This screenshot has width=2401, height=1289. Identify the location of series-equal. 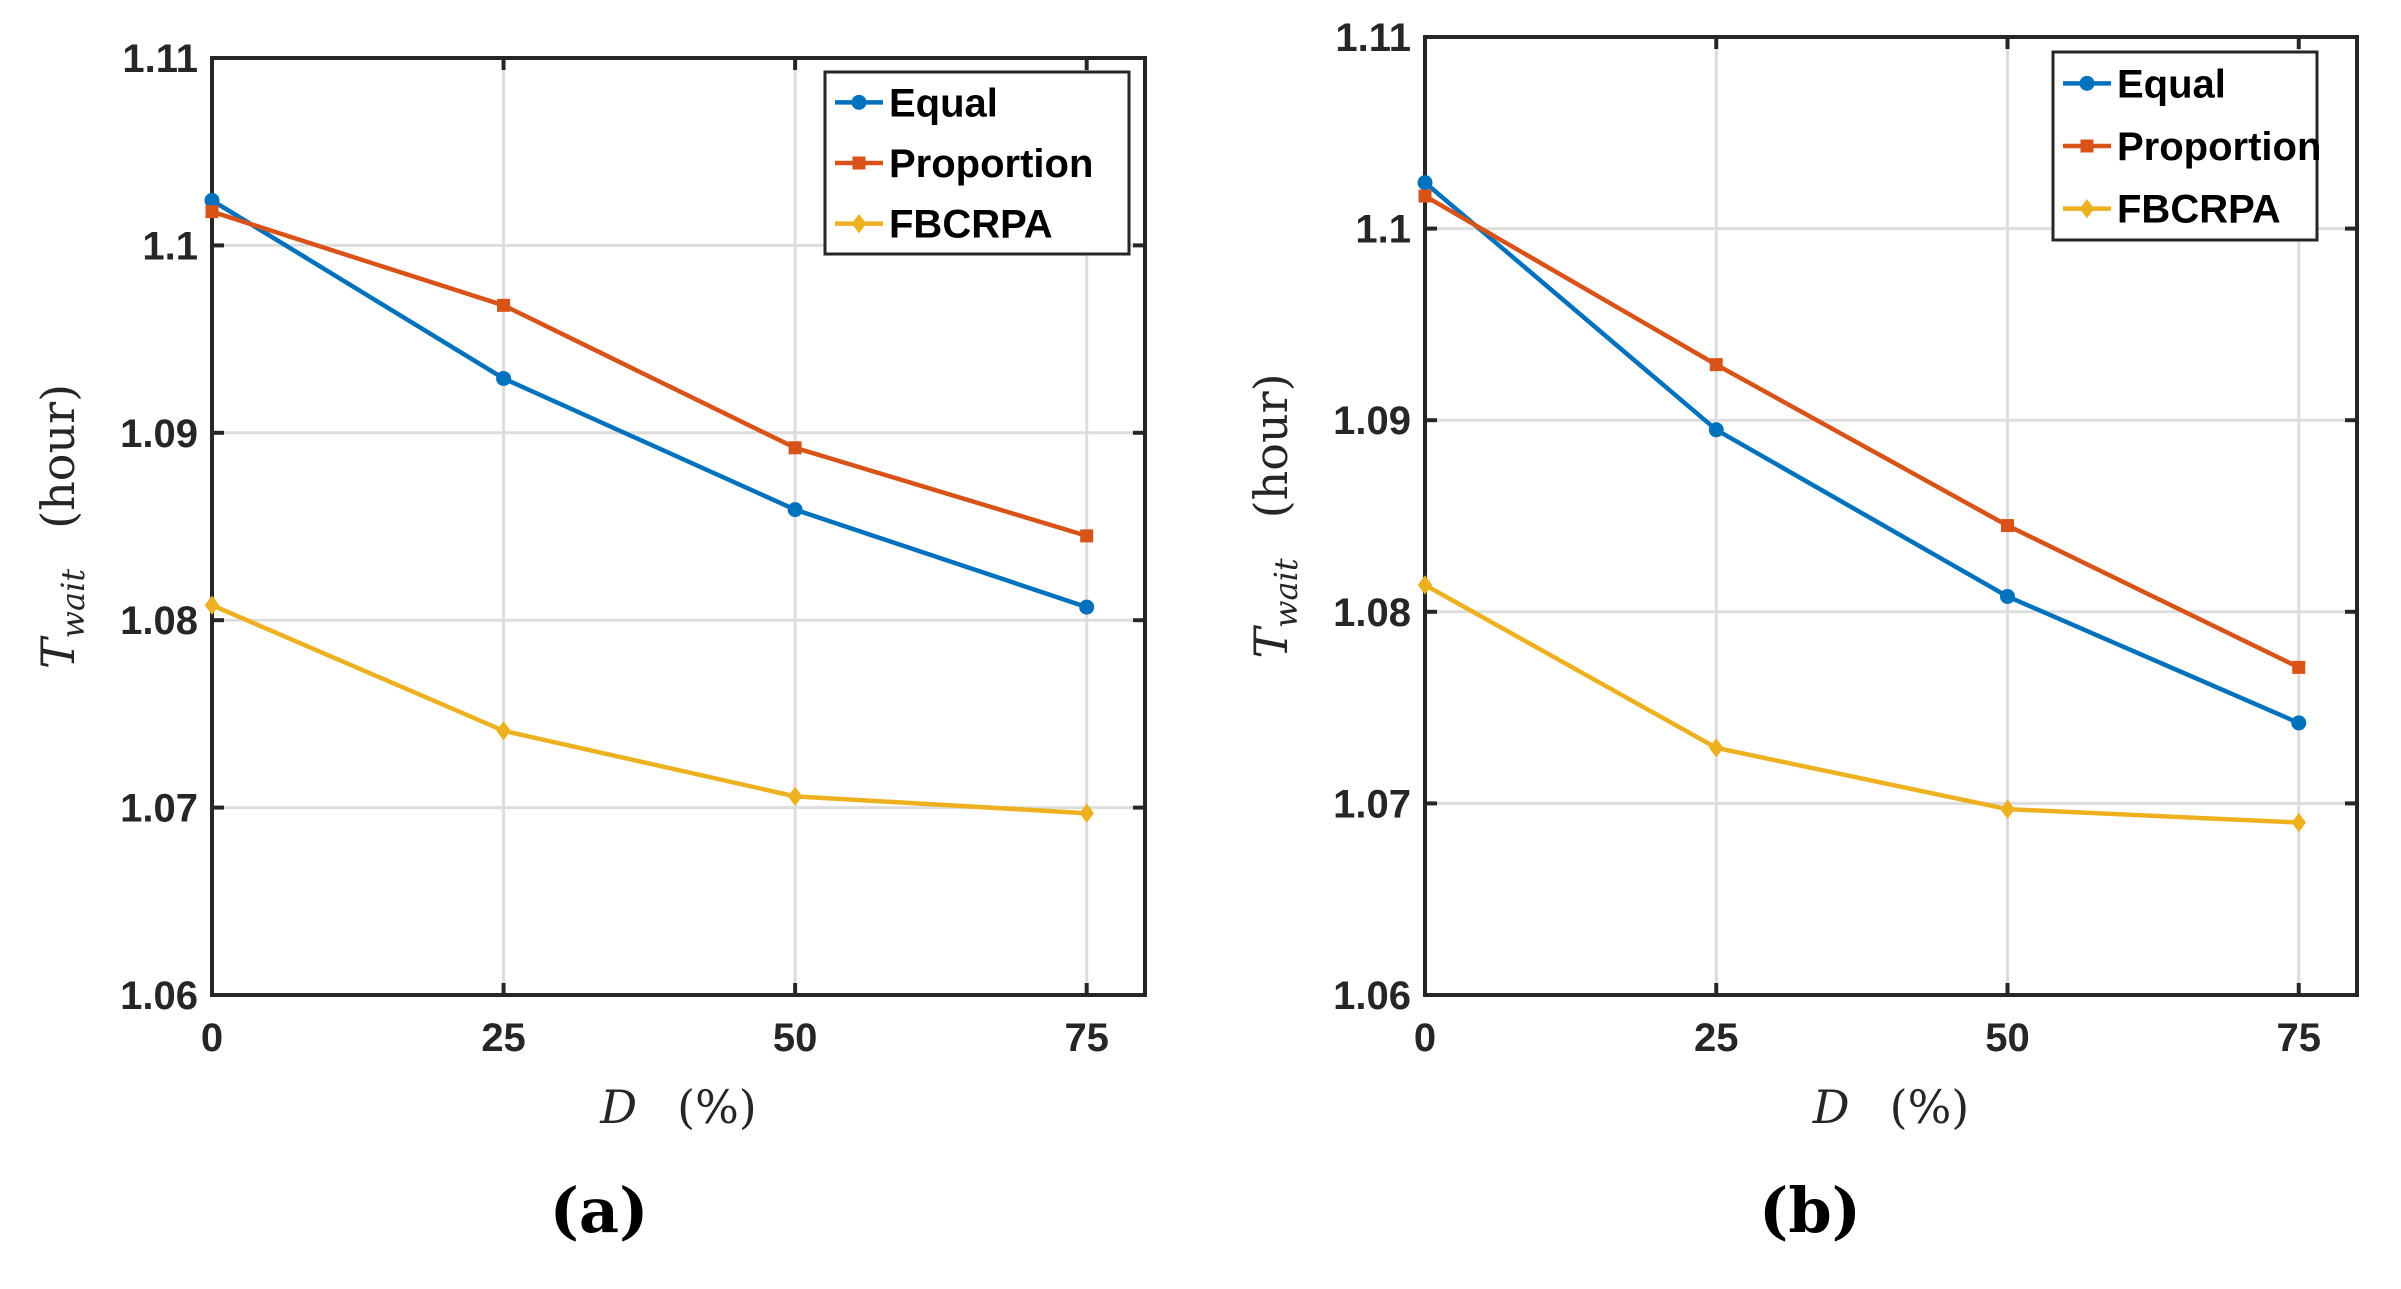
(649, 403).